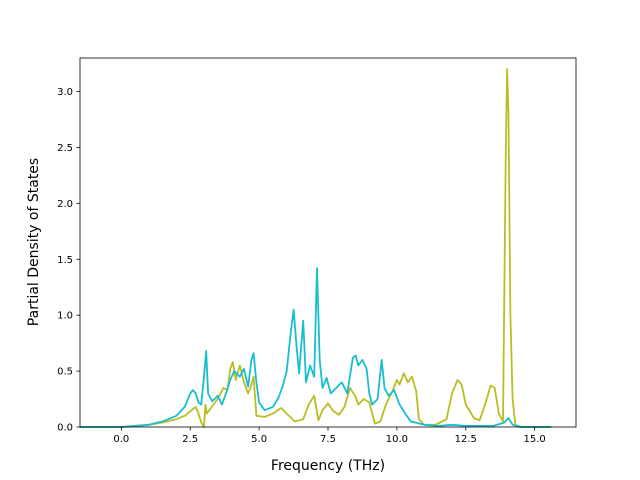  What do you see at coordinates (466, 439) in the screenshot?
I see `x-tick-label: 12.5` at bounding box center [466, 439].